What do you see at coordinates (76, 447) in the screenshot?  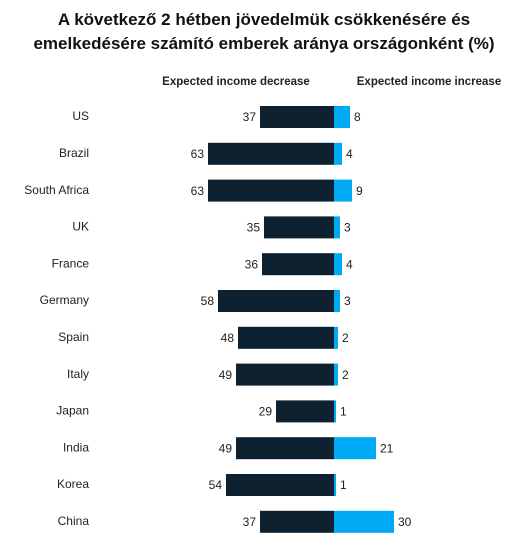 I see `category-label: India` at bounding box center [76, 447].